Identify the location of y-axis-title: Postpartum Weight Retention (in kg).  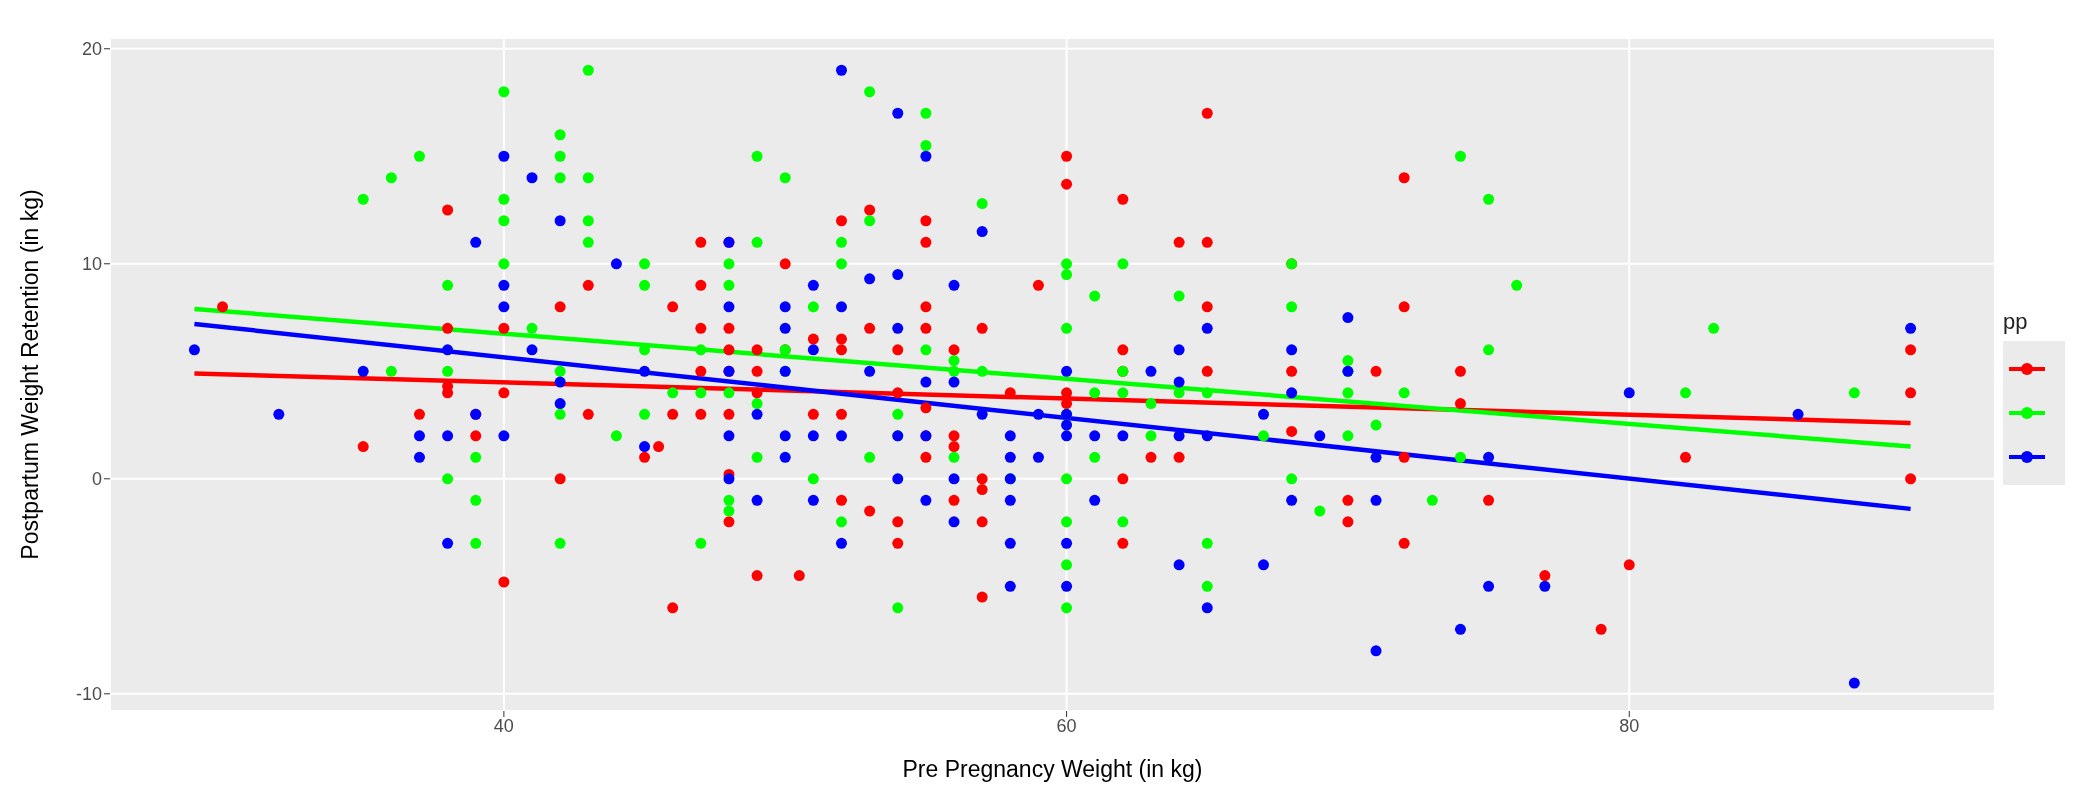
(30, 374).